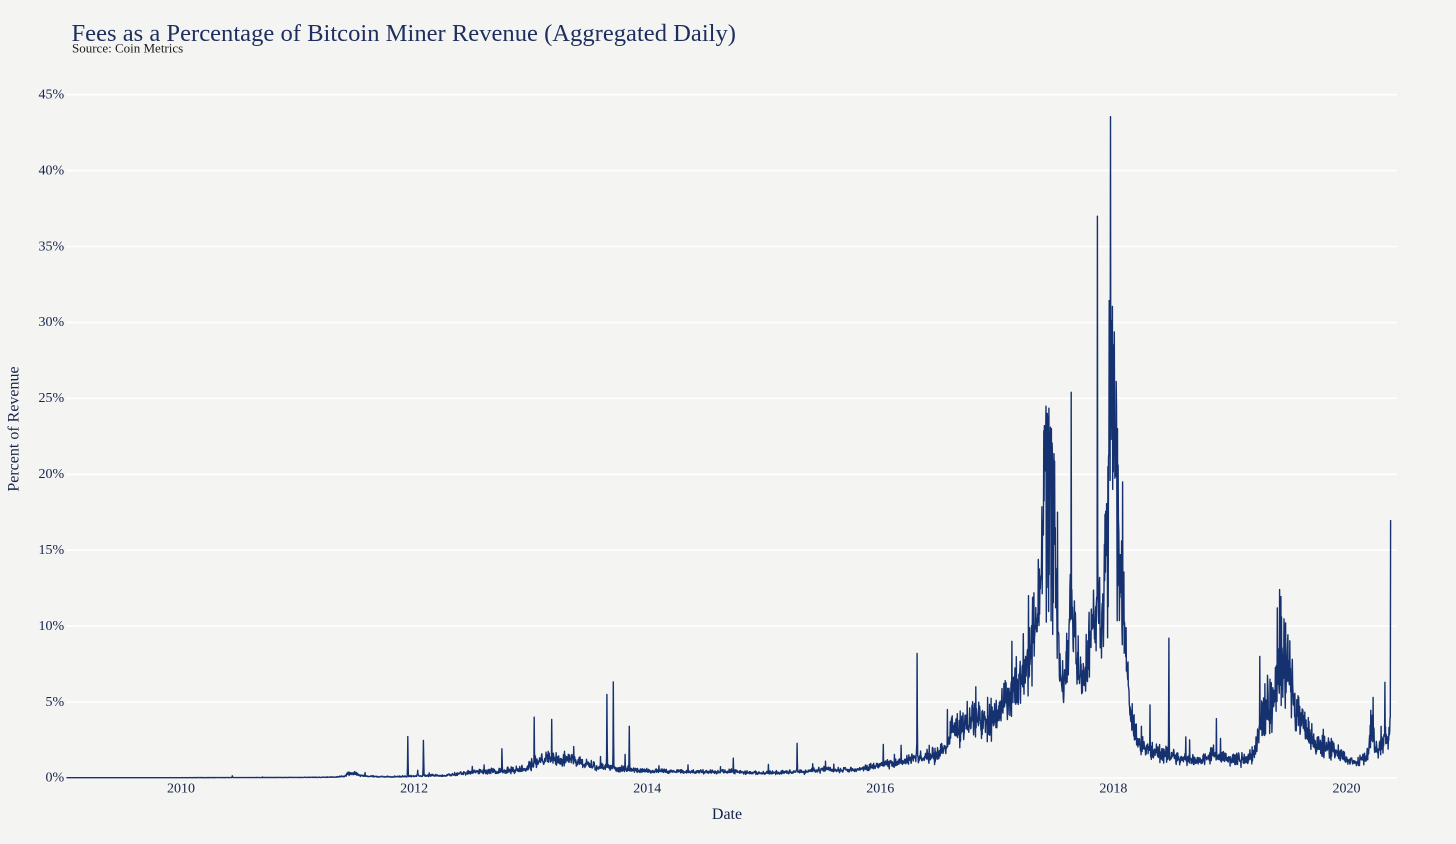 The height and width of the screenshot is (844, 1456). Describe the element at coordinates (880, 789) in the screenshot. I see `svg-text: 2016` at that location.